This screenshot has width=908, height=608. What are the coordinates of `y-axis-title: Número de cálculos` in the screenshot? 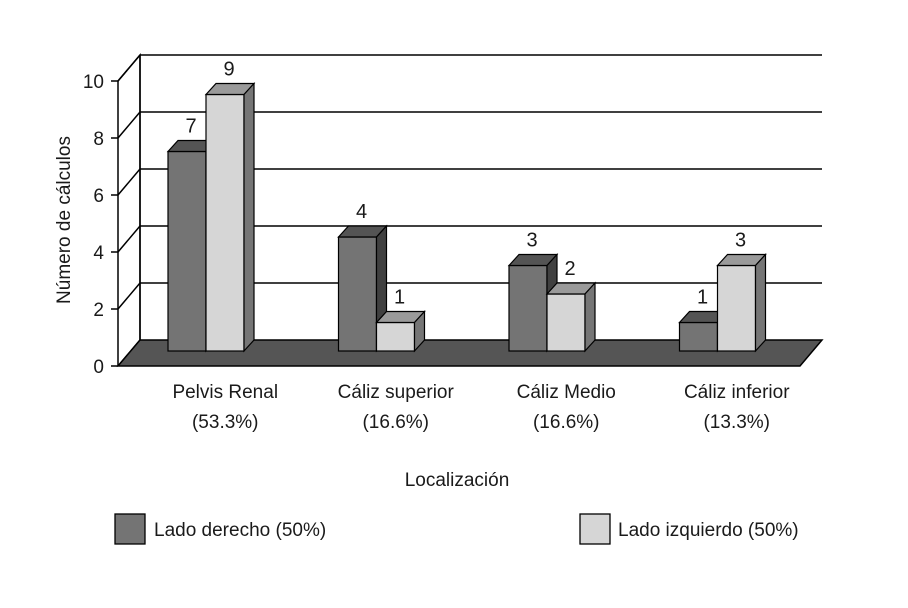 It's located at (64, 220).